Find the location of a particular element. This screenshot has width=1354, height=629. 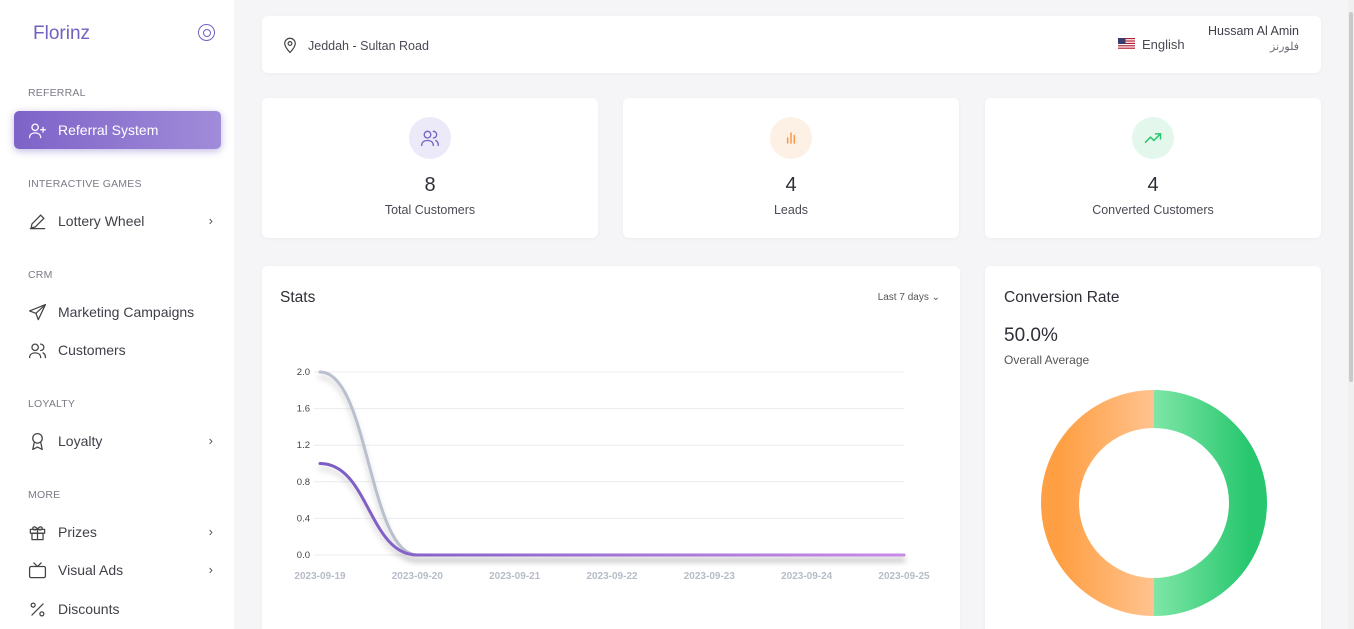

sidebar-item-customers: Customers is located at coordinates (117, 350).